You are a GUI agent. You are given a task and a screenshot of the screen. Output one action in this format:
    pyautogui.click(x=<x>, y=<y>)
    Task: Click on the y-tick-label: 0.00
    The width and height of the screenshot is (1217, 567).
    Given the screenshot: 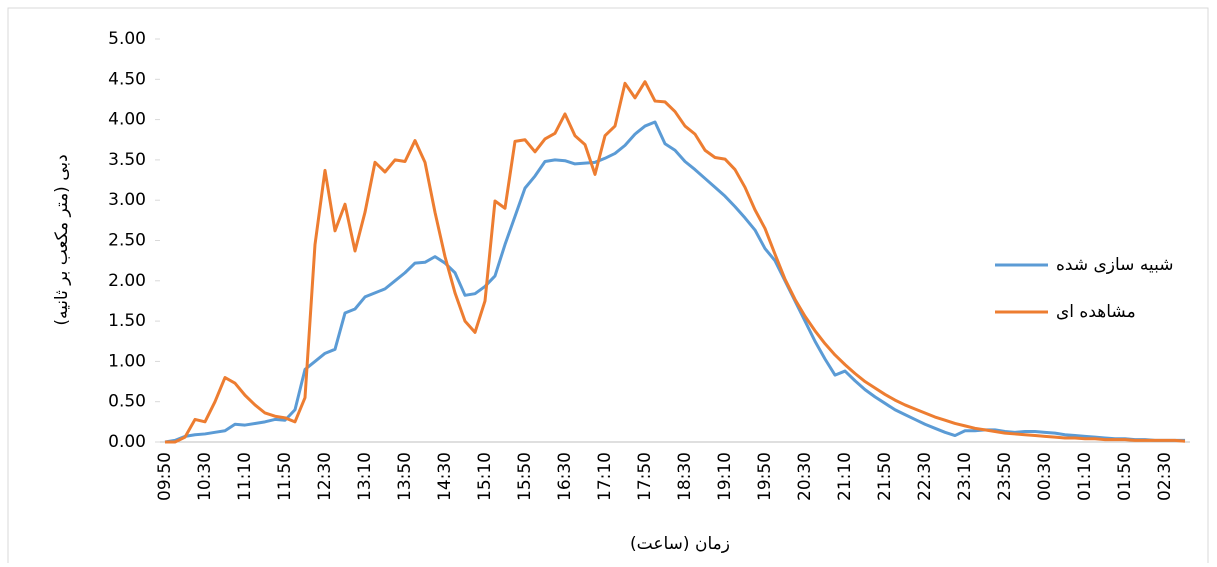 What is the action you would take?
    pyautogui.click(x=127, y=442)
    